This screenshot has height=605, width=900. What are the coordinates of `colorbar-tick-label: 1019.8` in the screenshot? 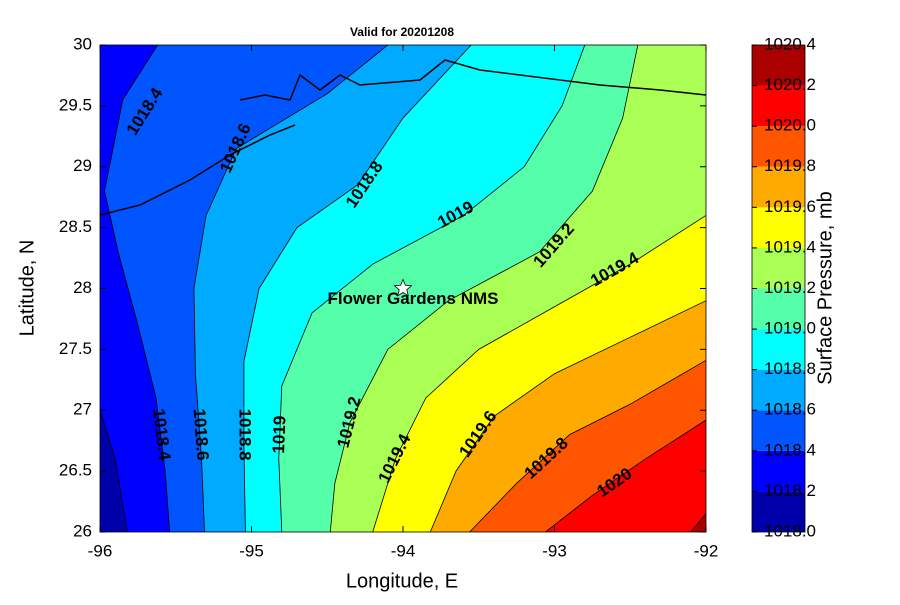 It's located at (790, 165).